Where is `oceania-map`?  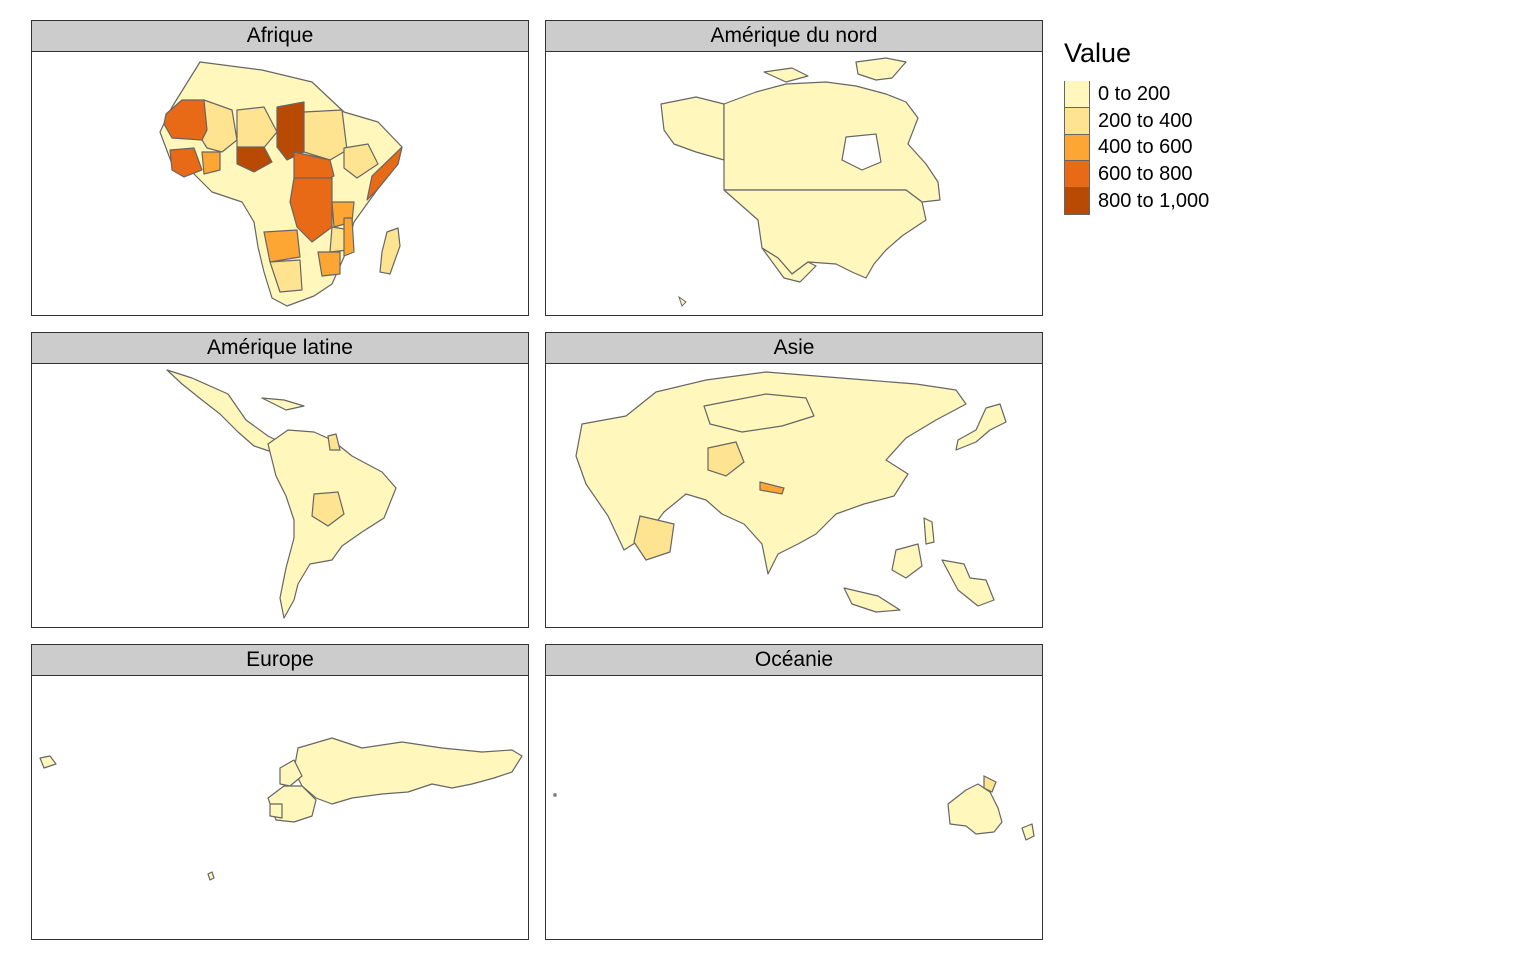 oceania-map is located at coordinates (794, 808).